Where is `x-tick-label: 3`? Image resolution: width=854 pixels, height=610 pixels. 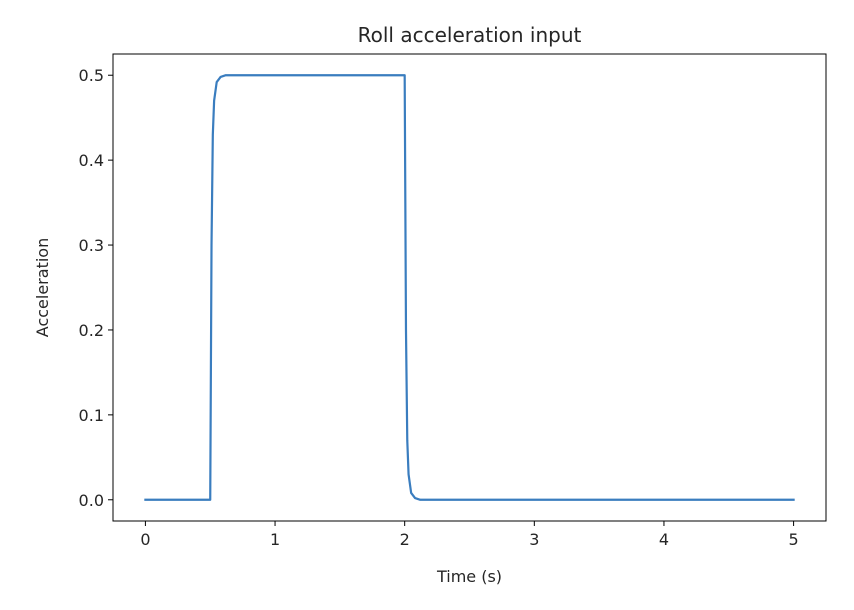 x-tick-label: 3 is located at coordinates (534, 539).